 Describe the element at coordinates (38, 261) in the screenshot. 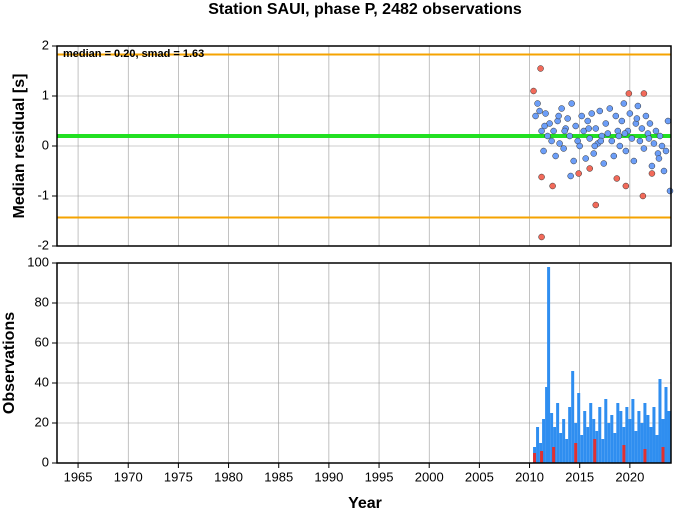

I see `y-tick-label: 100` at that location.